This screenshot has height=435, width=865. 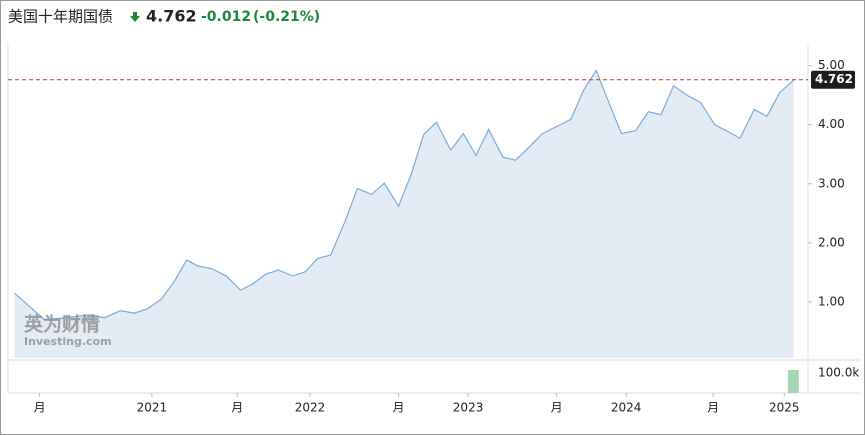 I want to click on x-tick-label: 2024, so click(x=626, y=408).